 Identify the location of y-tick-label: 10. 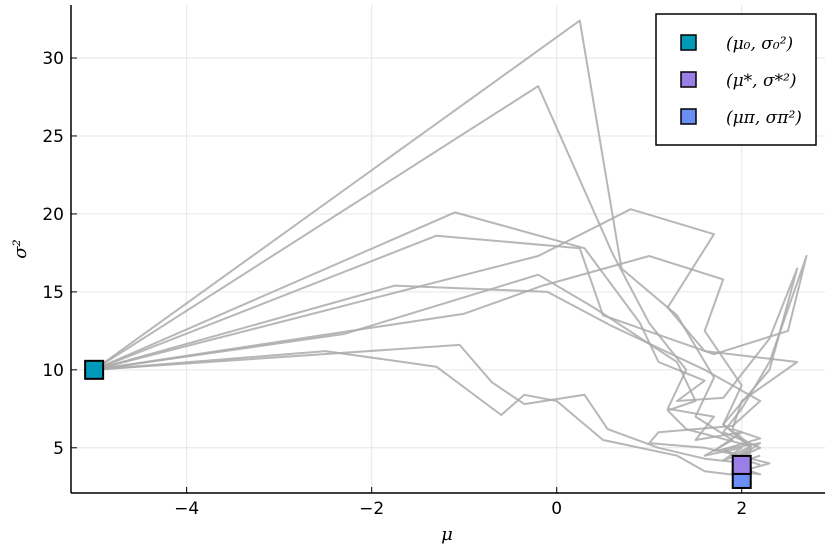
(53, 371).